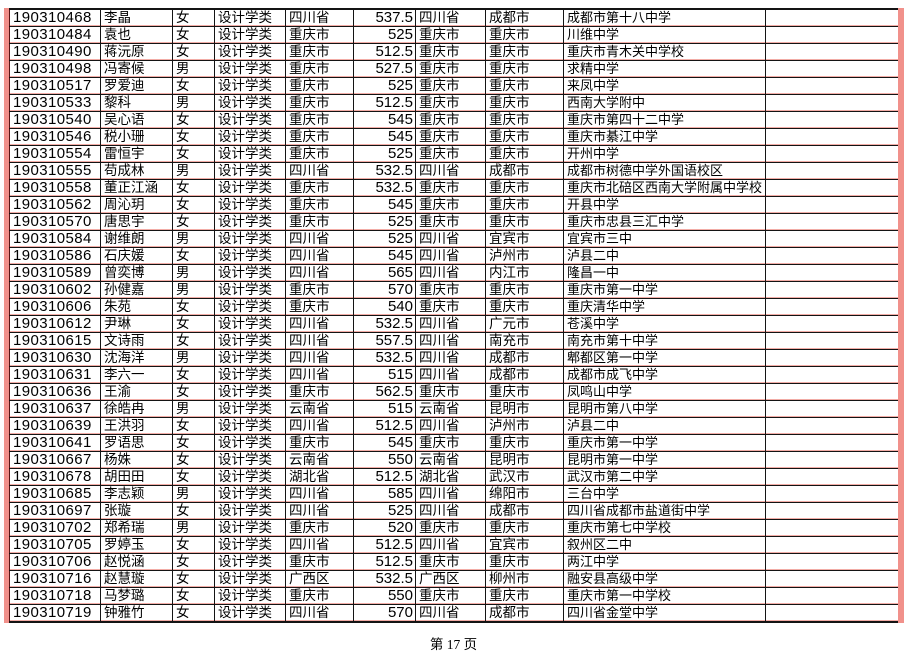 The width and height of the screenshot is (907, 663). What do you see at coordinates (136, 562) in the screenshot?
I see `cell-name: 赵悦涵` at bounding box center [136, 562].